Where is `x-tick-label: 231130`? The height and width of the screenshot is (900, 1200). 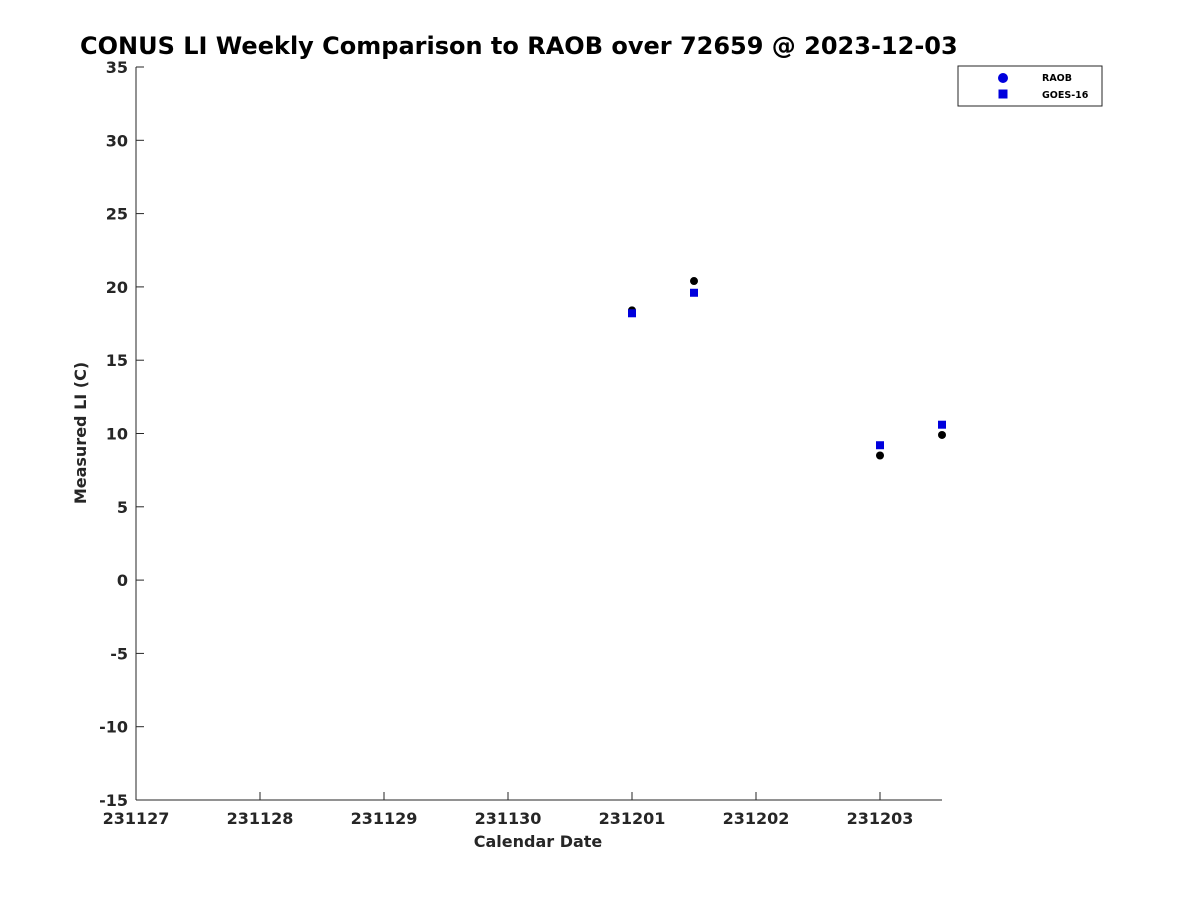
x-tick-label: 231130 is located at coordinates (508, 818).